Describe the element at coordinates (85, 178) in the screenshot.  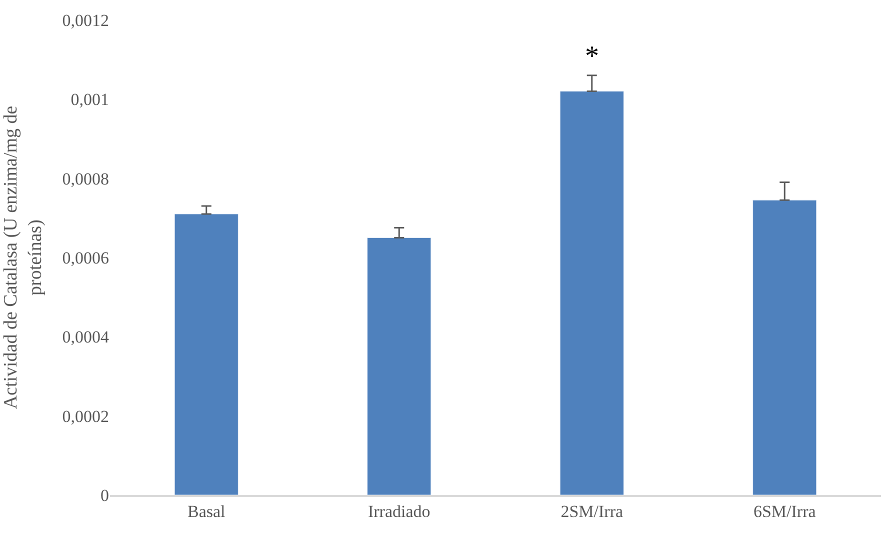
I see `y-tick-label: 0,0008` at that location.